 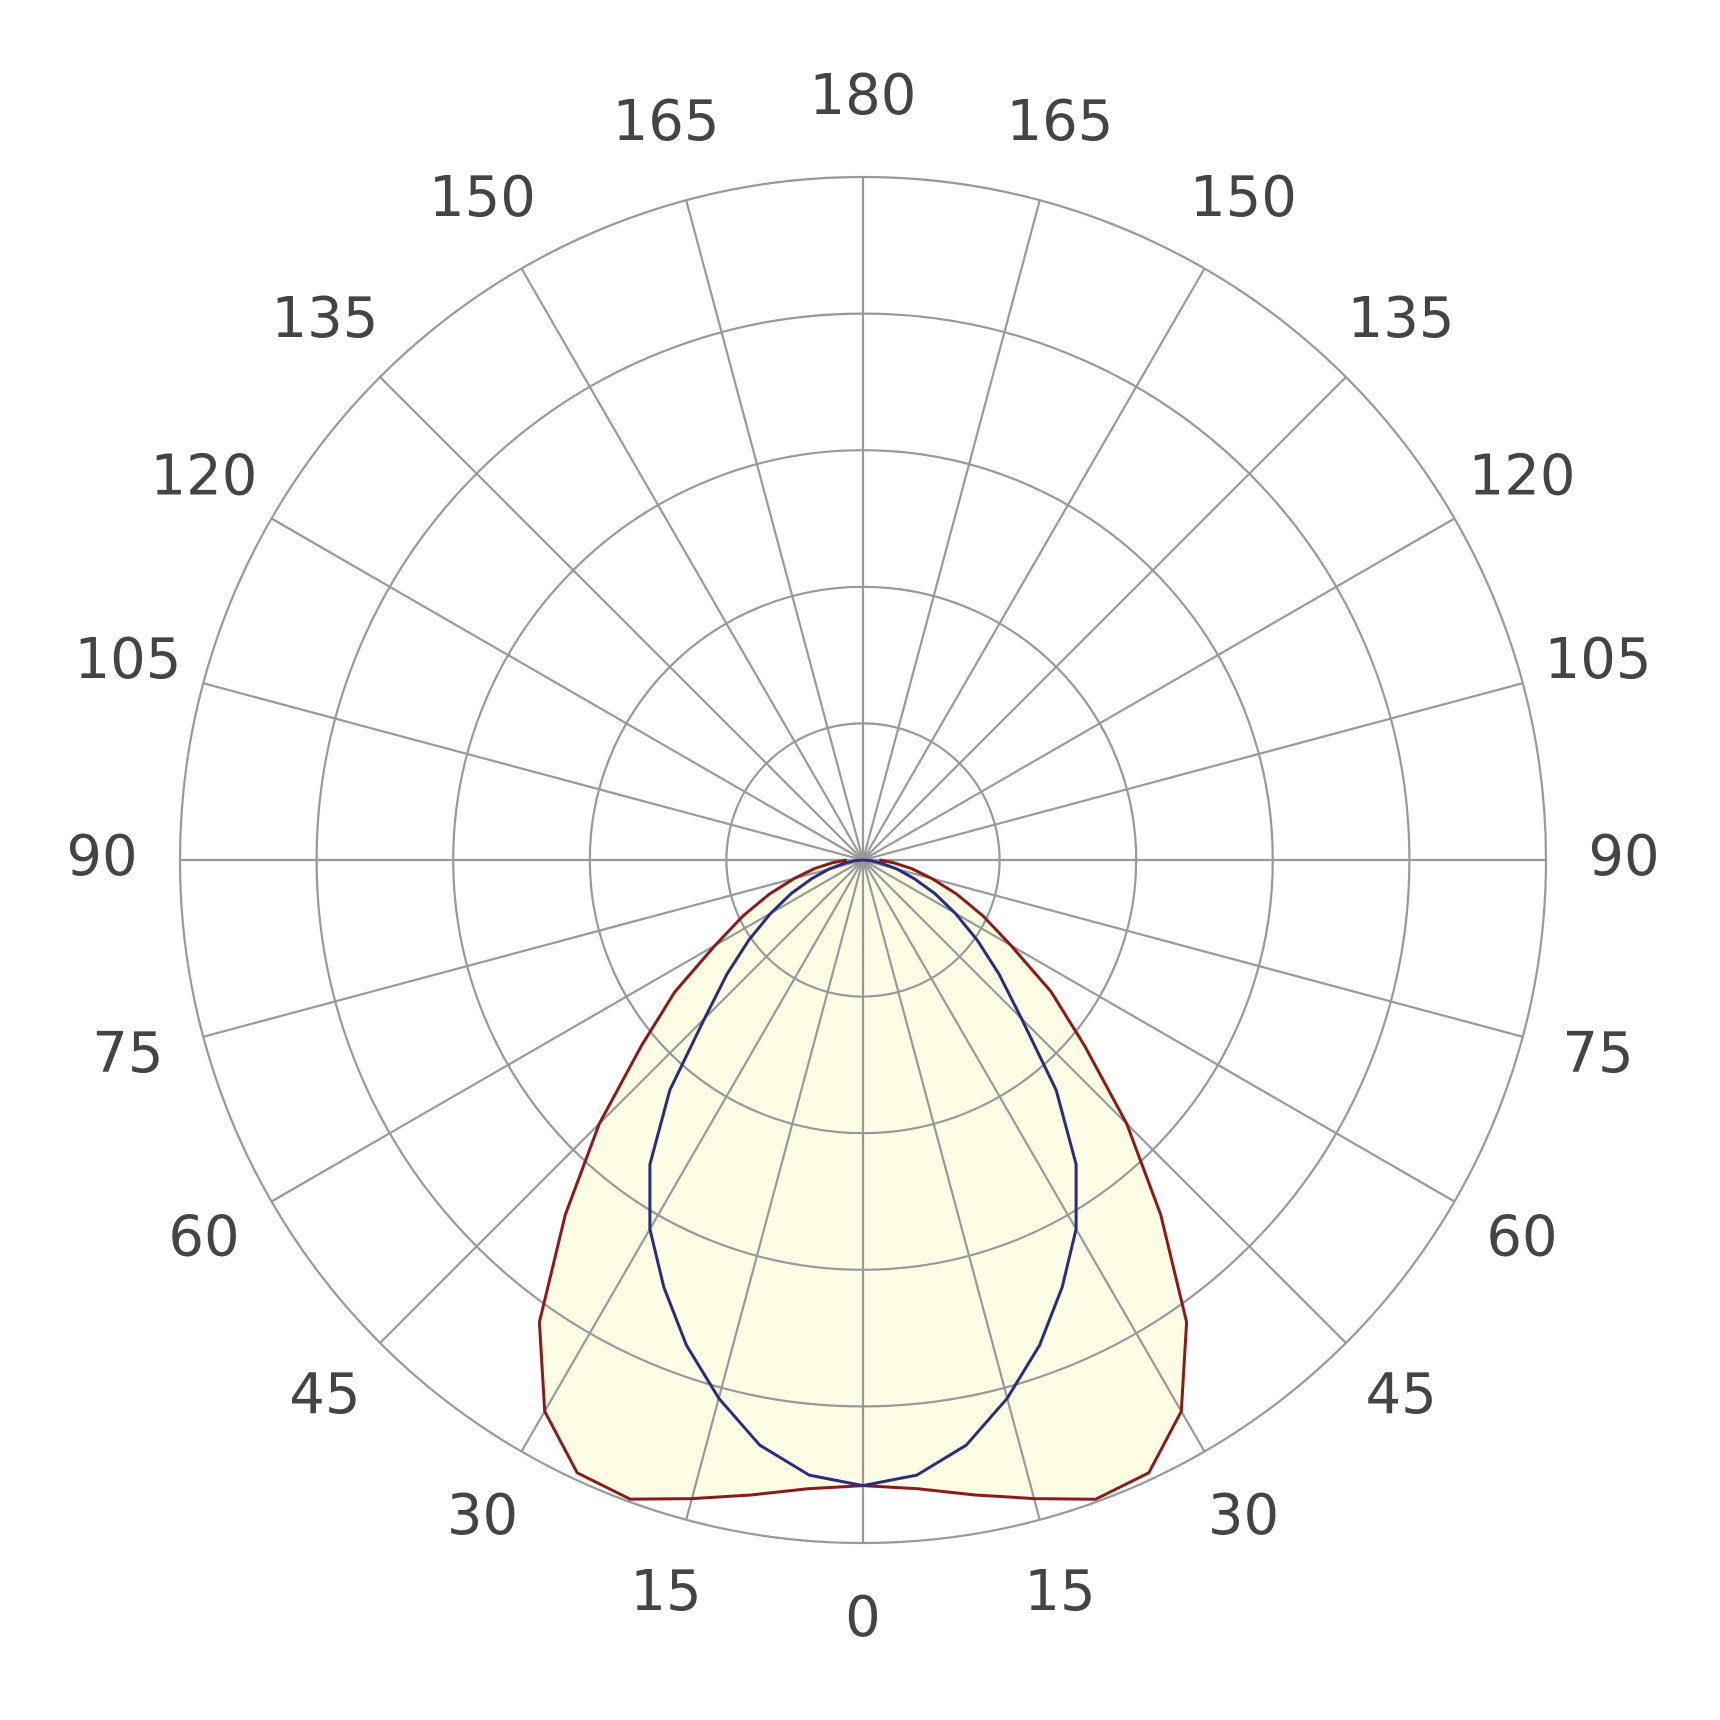 I want to click on angle-label: 0, so click(x=863, y=1617).